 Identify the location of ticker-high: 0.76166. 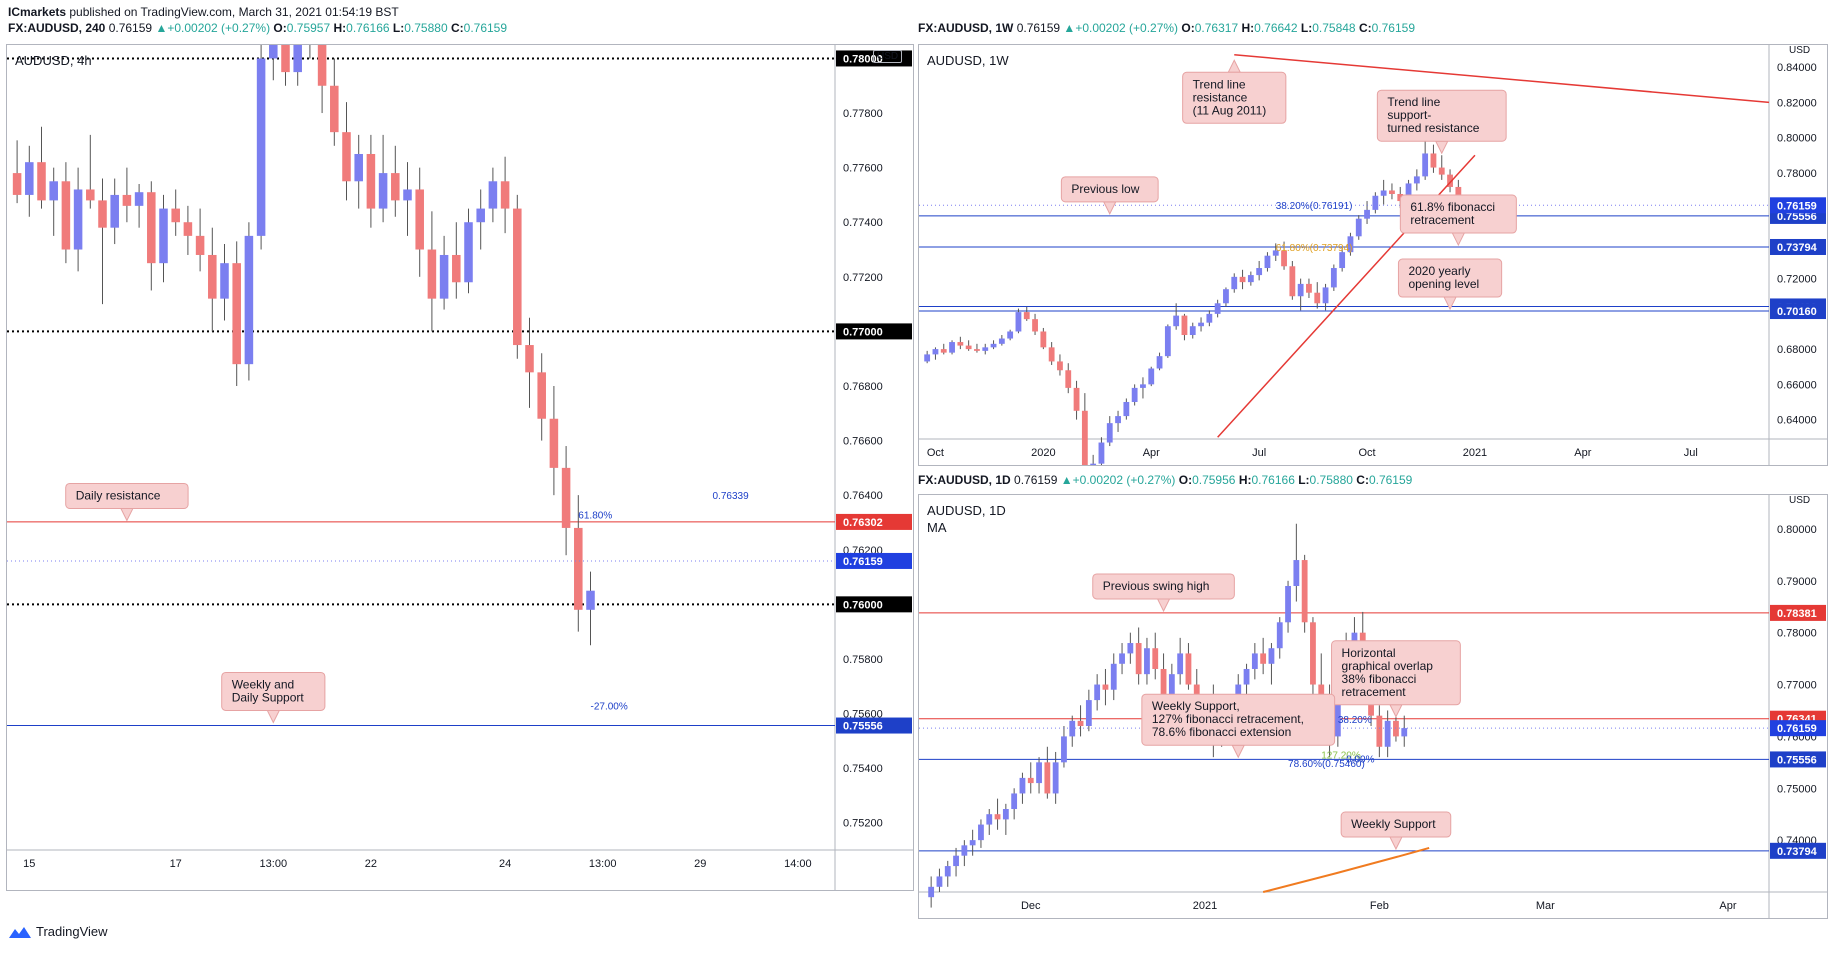
(1273, 480).